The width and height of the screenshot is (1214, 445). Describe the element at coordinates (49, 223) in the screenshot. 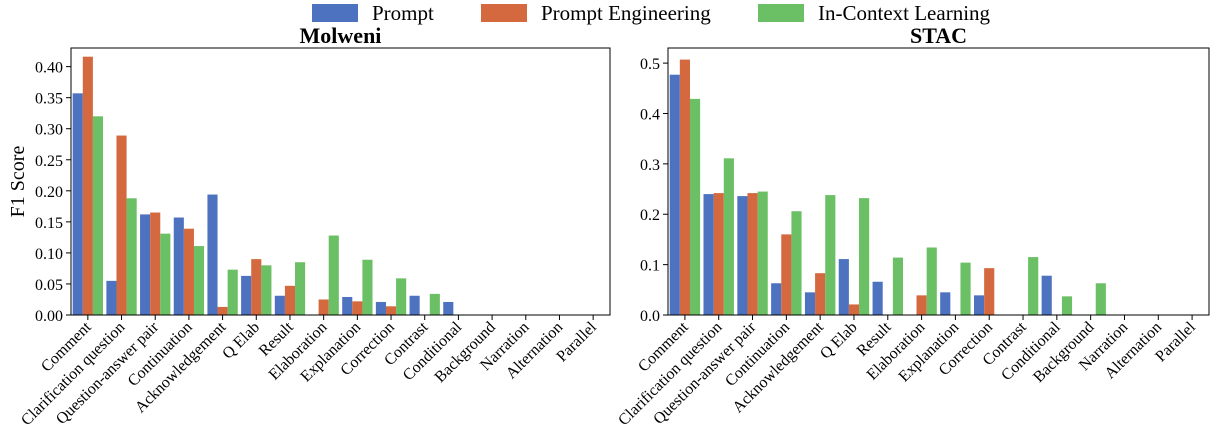

I see `y-tick-label-molweni: 0.15` at that location.